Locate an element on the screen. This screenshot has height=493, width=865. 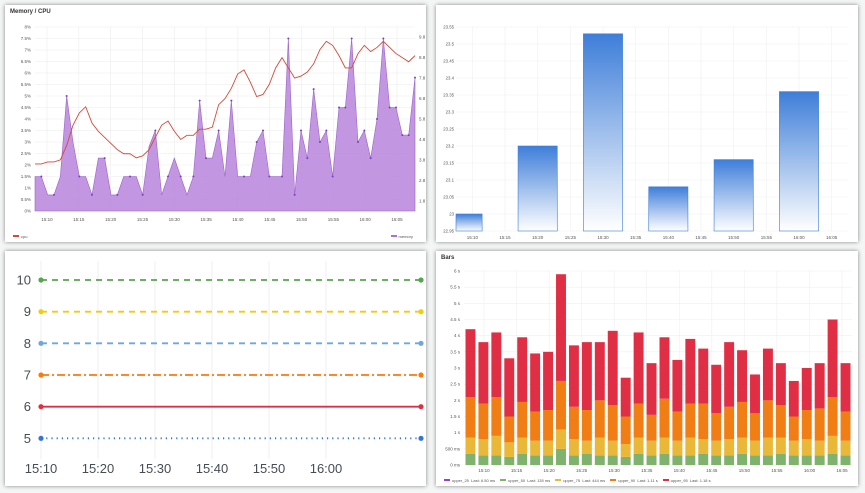
y-right-tick-label: 8.8 is located at coordinates (422, 57).